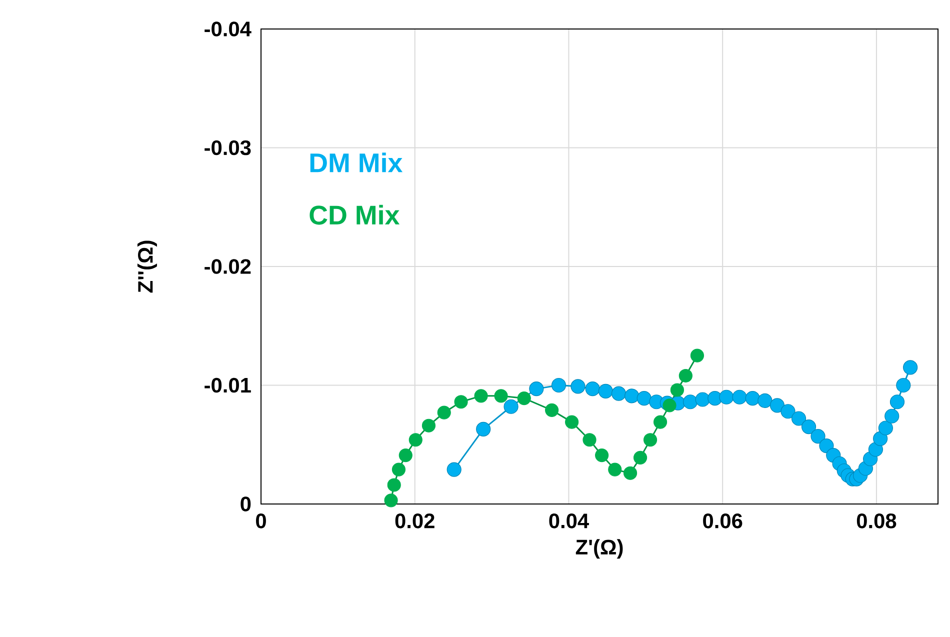 This screenshot has width=950, height=637. I want to click on x-tick-label: 0.02, so click(414, 521).